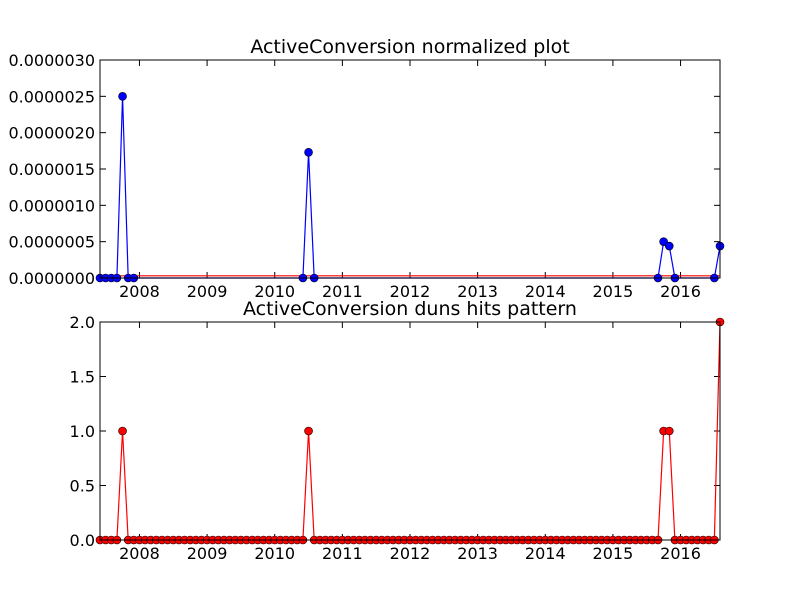  I want to click on y-tick-label: 1.5, so click(82, 377).